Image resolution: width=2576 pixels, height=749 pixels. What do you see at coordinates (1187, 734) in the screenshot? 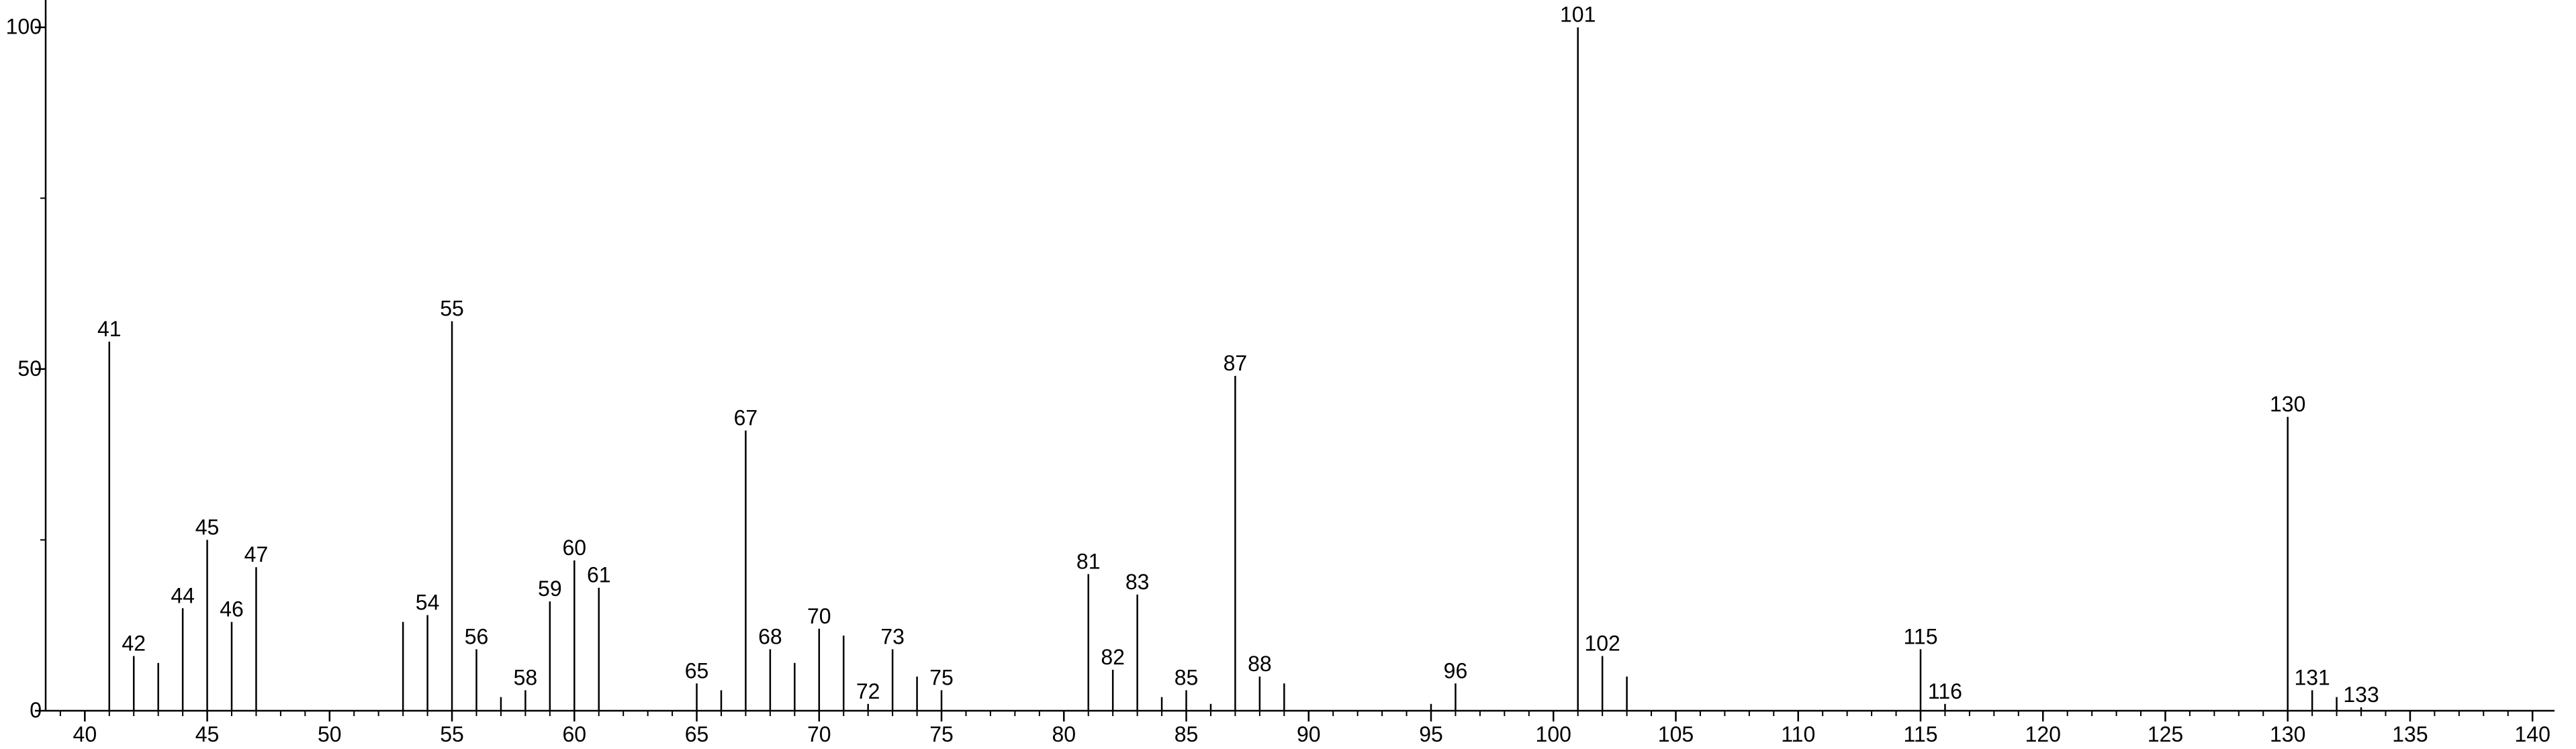
I see `x-tick-label: 85` at bounding box center [1187, 734].